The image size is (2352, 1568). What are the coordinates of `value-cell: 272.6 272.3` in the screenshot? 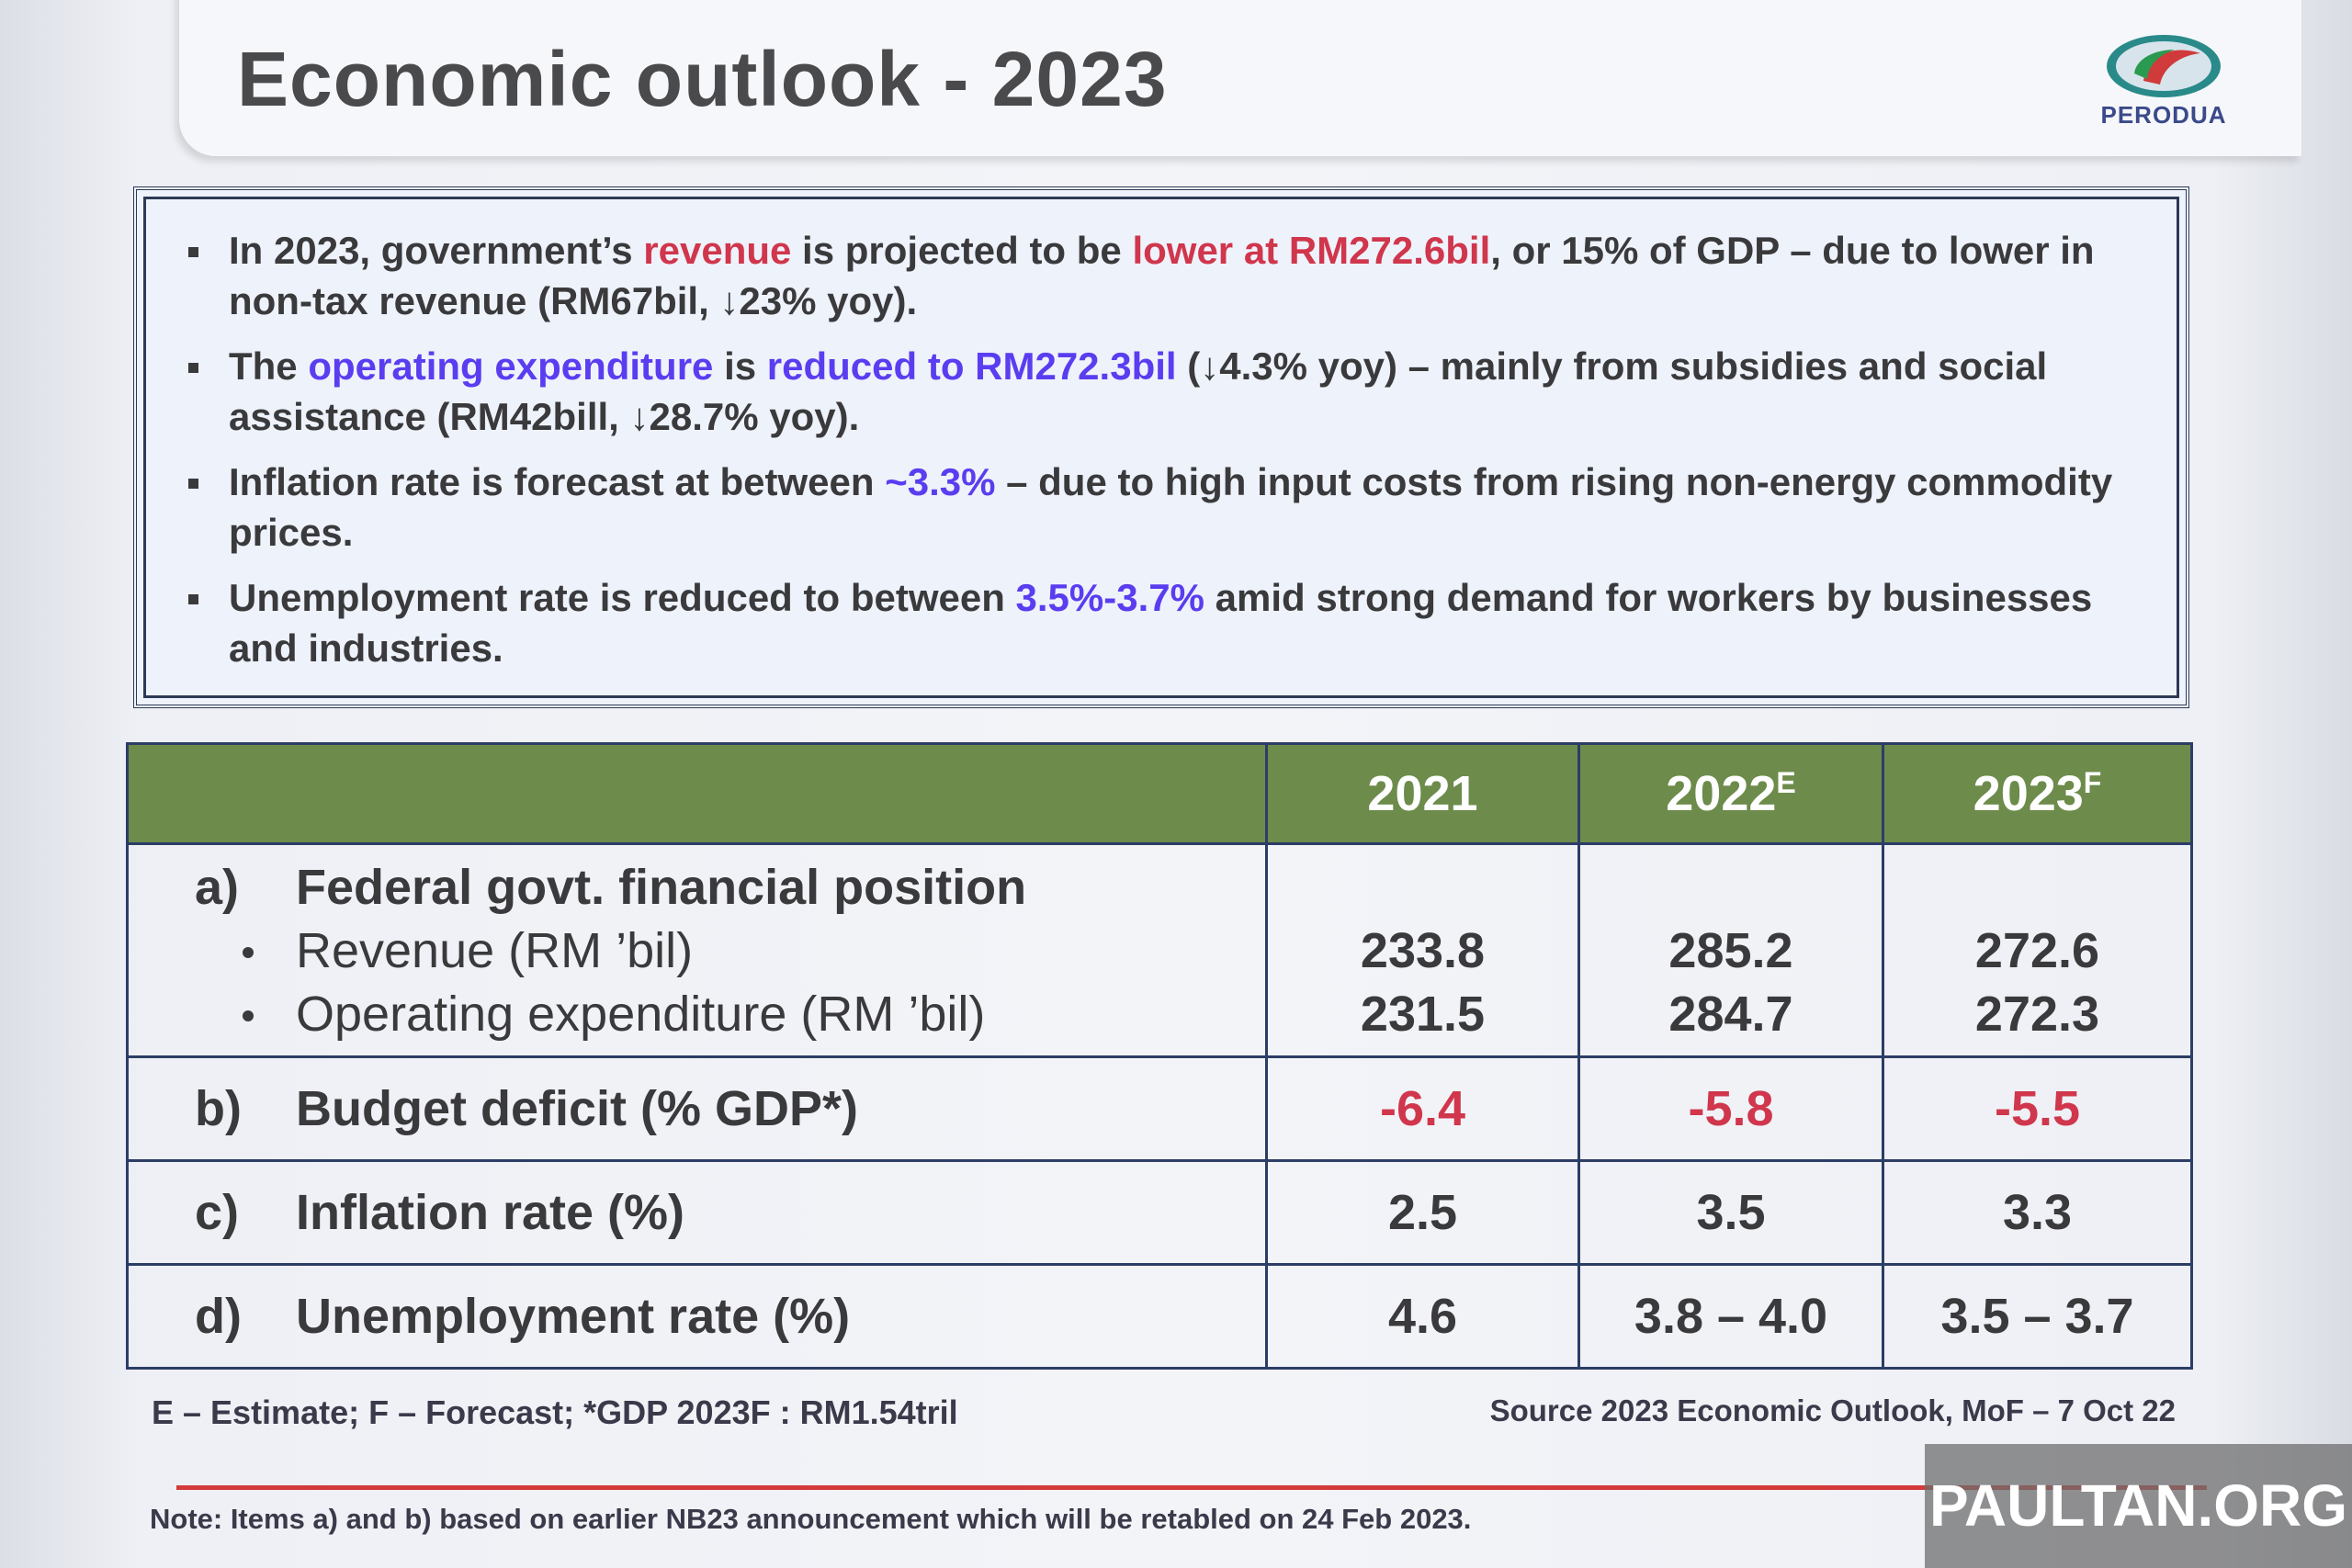 It's located at (2037, 950).